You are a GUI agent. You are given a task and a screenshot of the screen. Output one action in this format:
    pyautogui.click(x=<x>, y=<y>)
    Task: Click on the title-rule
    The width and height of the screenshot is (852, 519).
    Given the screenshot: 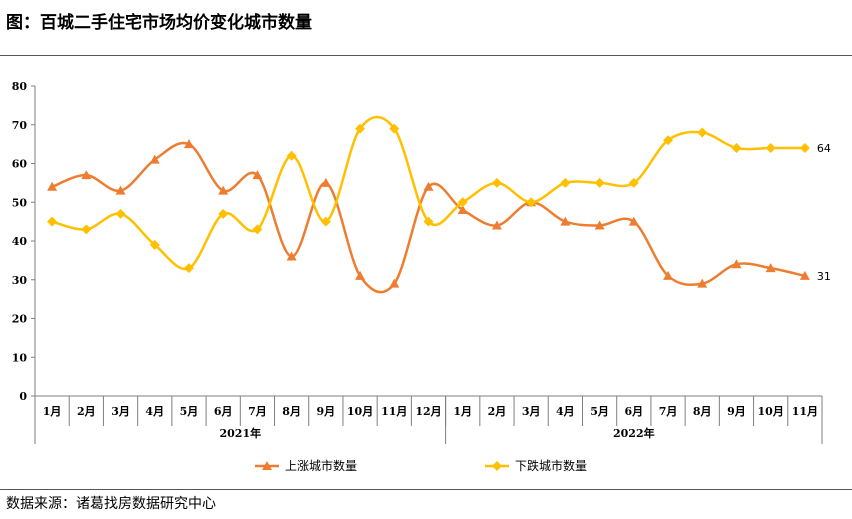 What is the action you would take?
    pyautogui.click(x=426, y=55)
    